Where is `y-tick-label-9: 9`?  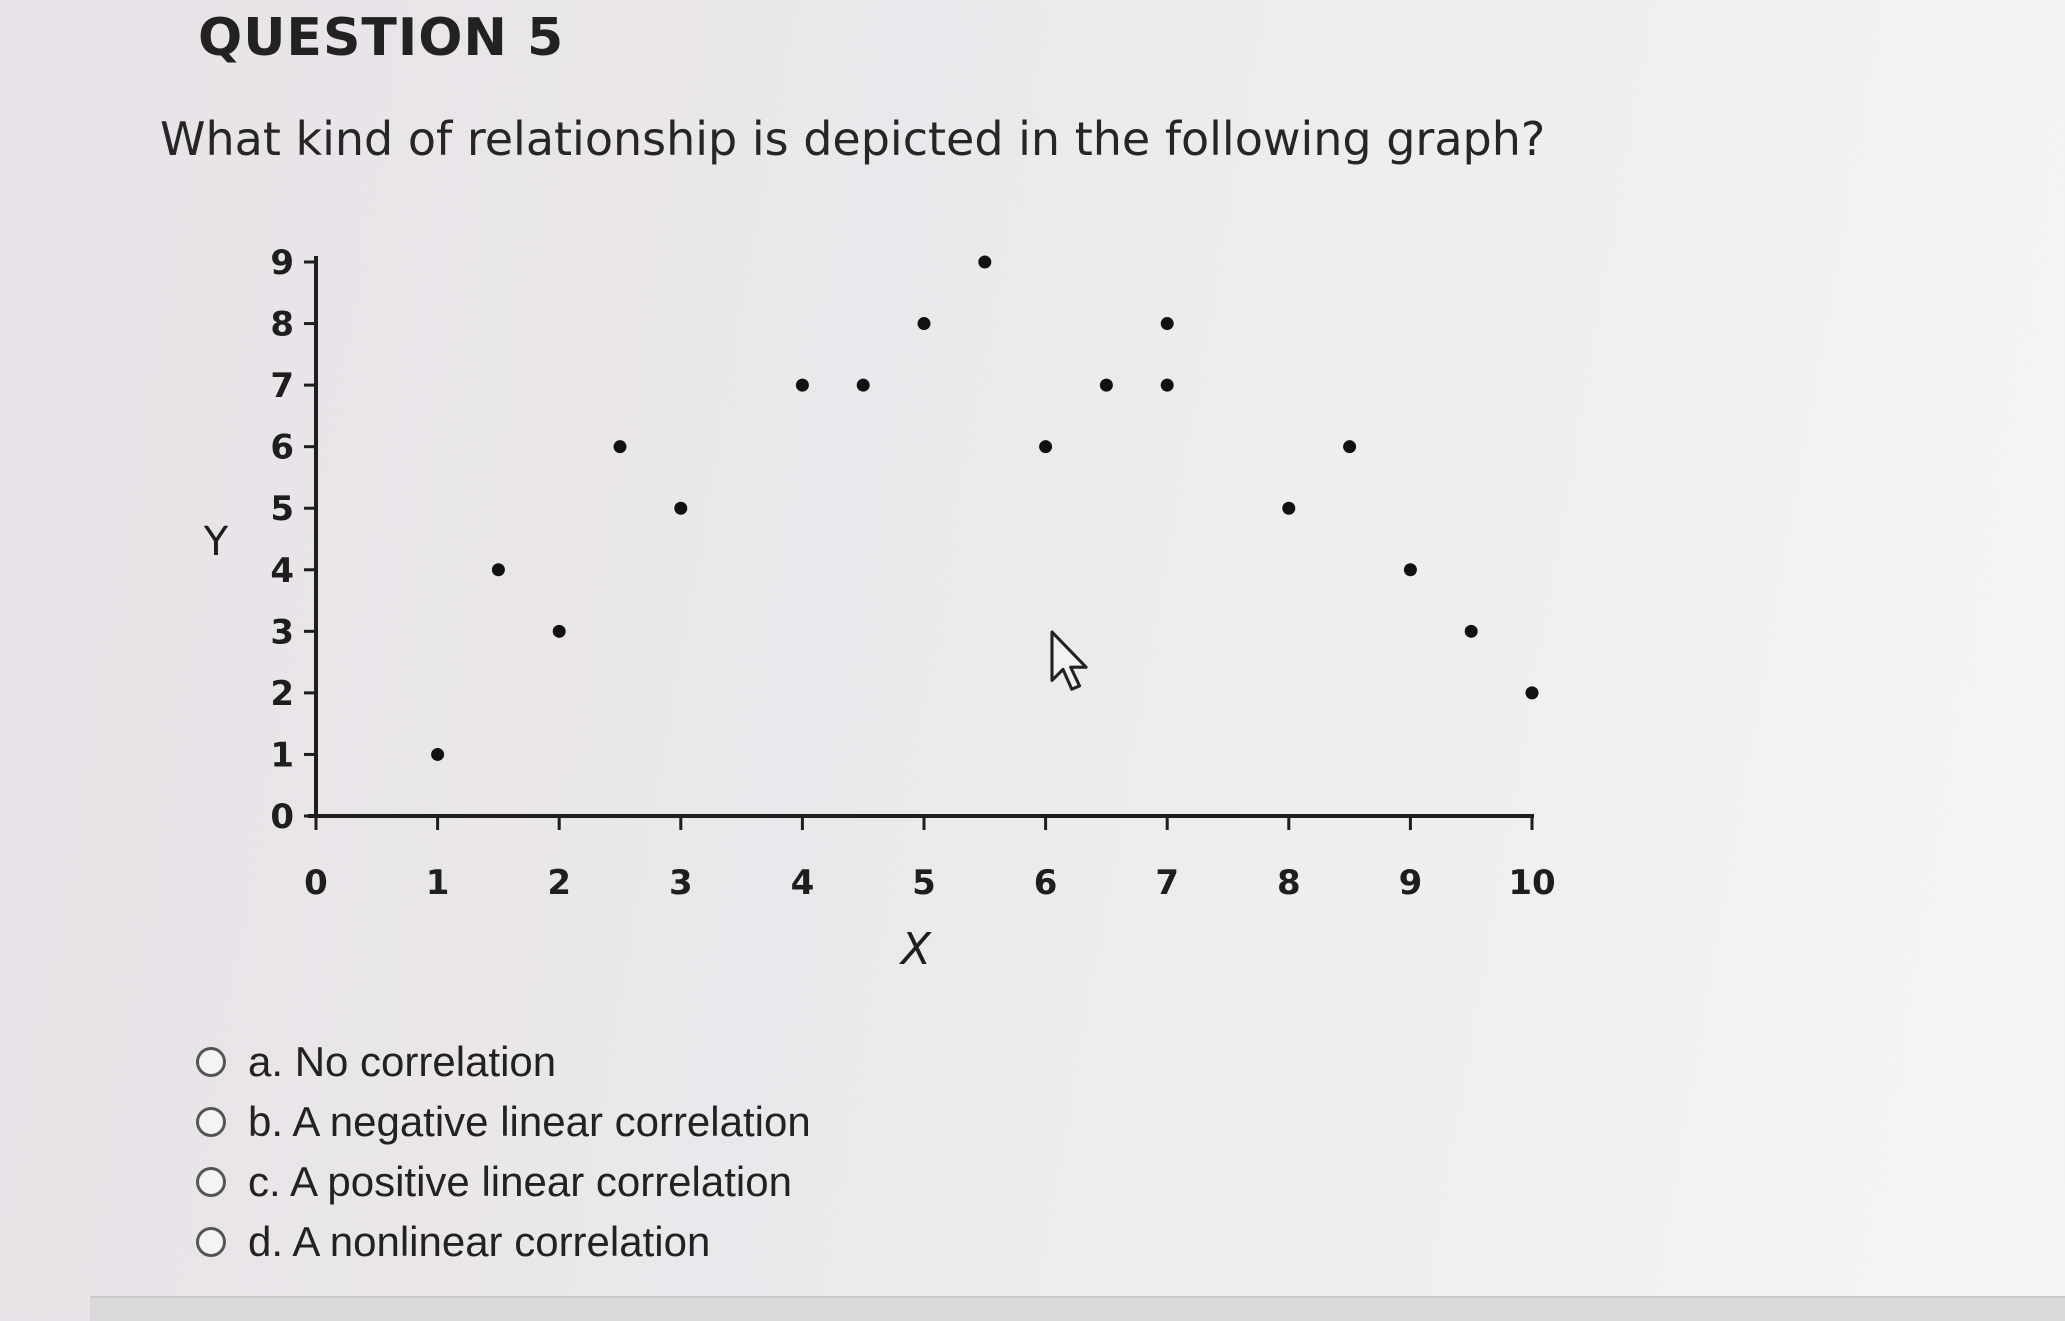 y-tick-label-9: 9 is located at coordinates (282, 263).